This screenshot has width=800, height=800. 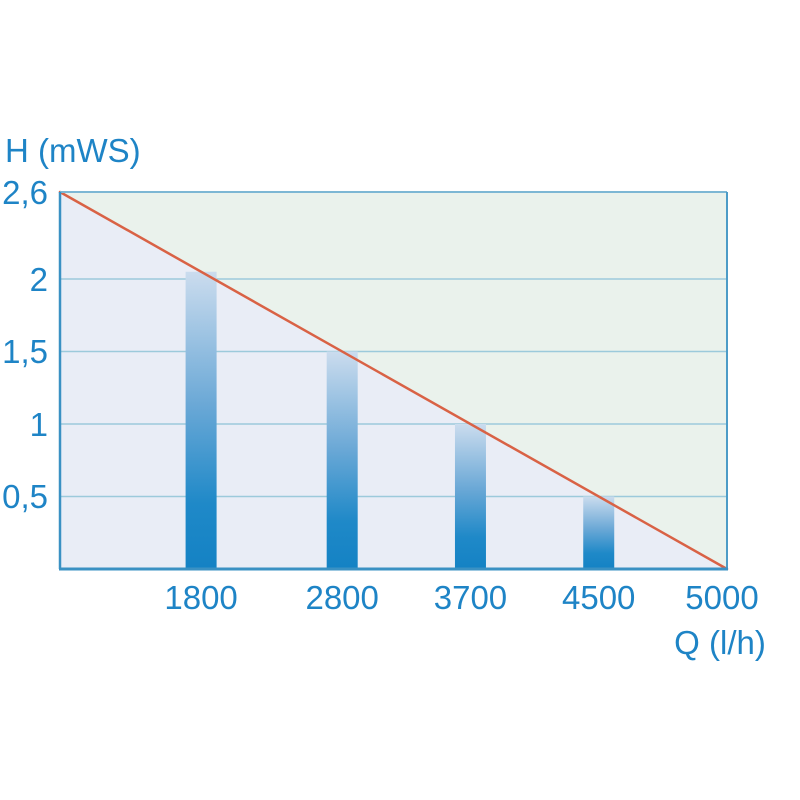 What do you see at coordinates (25, 496) in the screenshot?
I see `y-tick-label-0-5: 0,5` at bounding box center [25, 496].